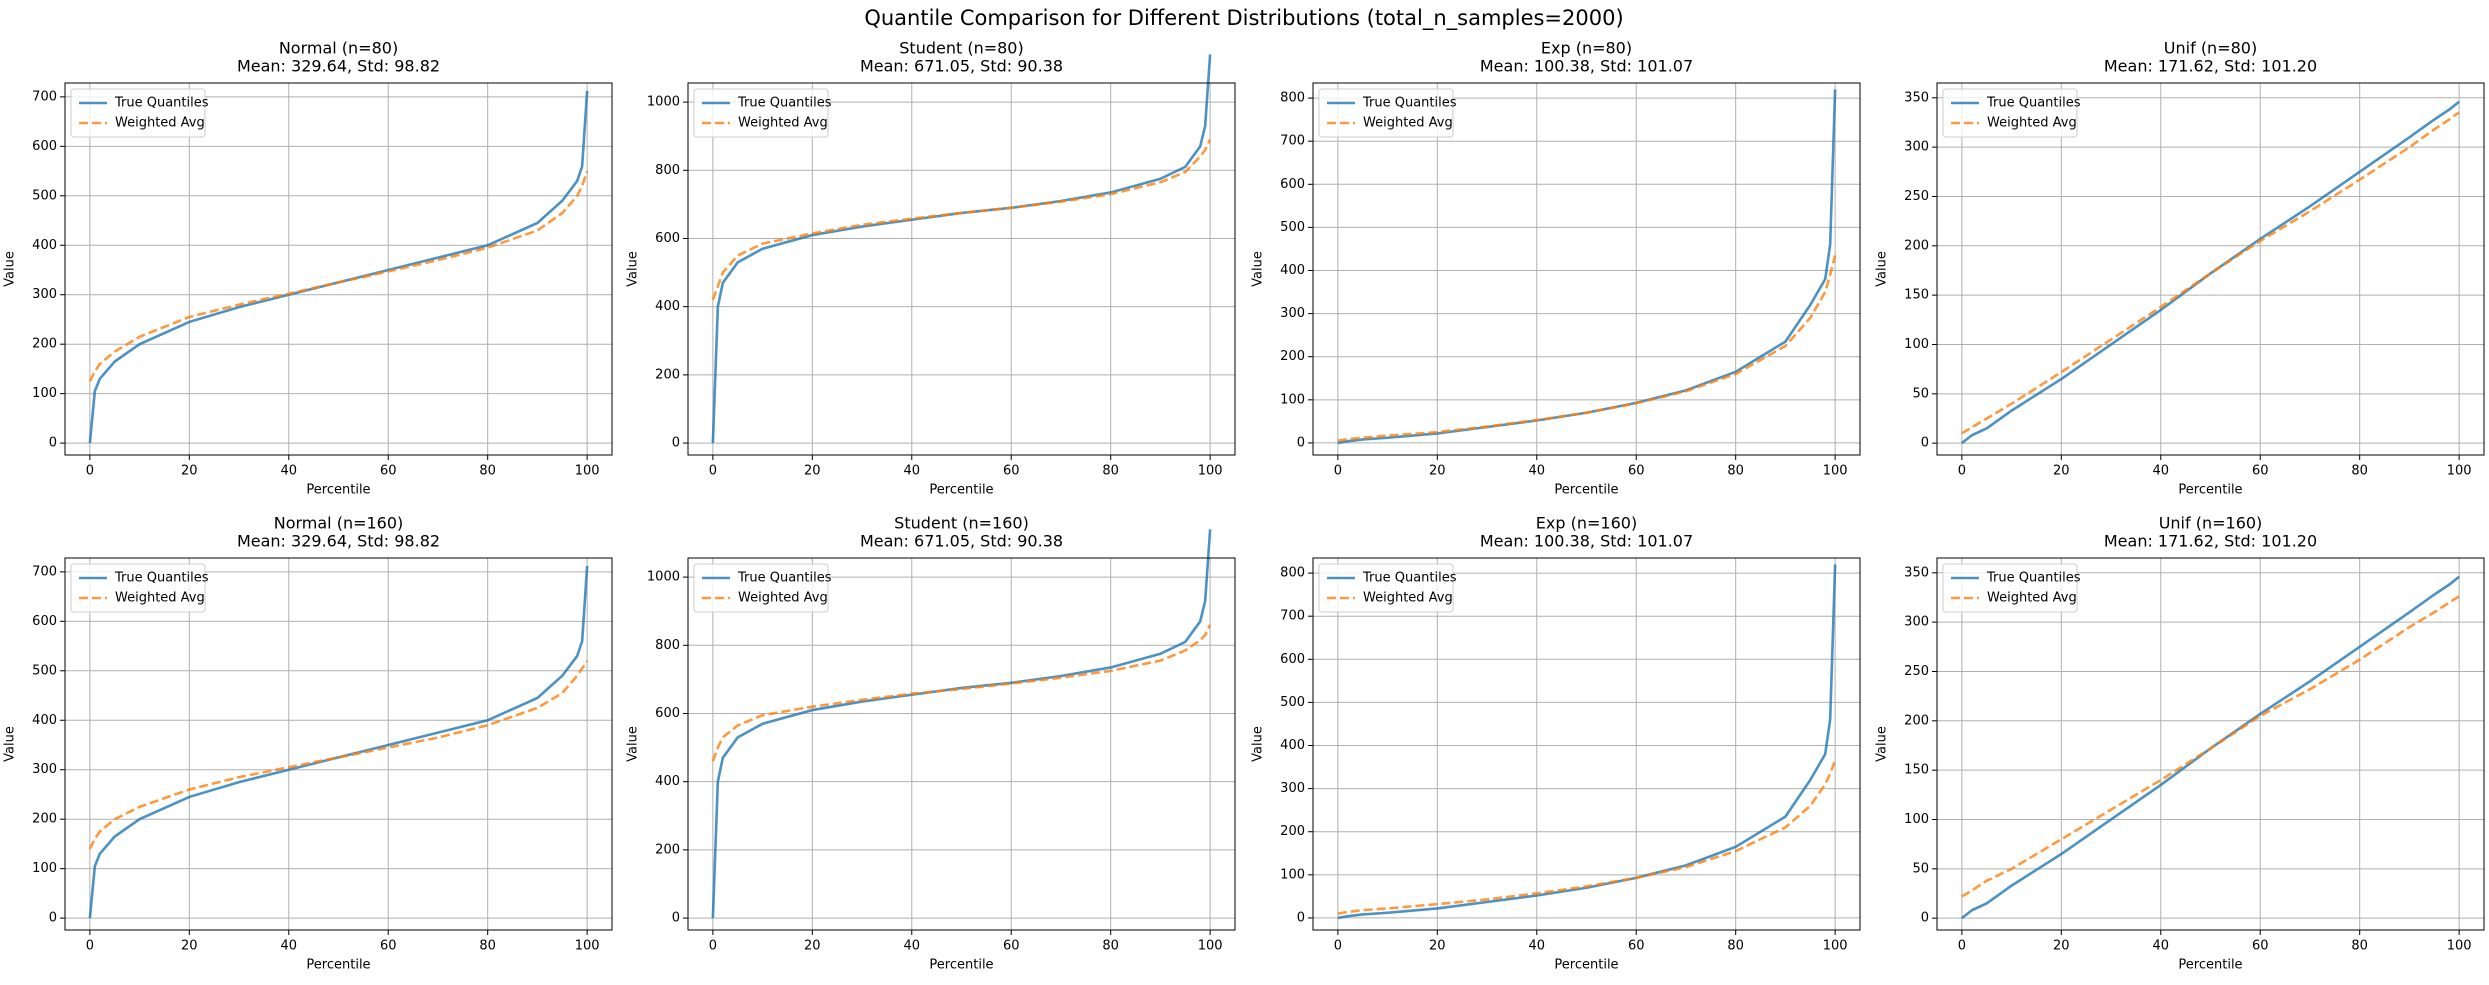  I want to click on y-tick-label: 500, so click(44, 670).